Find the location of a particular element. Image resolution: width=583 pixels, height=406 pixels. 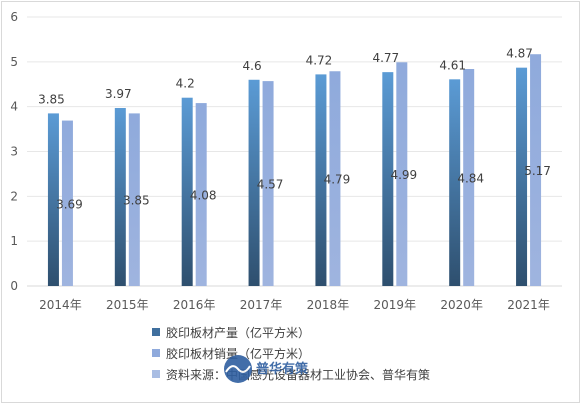

legend-item-sales: 胶印板材销量（亿平方米） is located at coordinates (231, 353).